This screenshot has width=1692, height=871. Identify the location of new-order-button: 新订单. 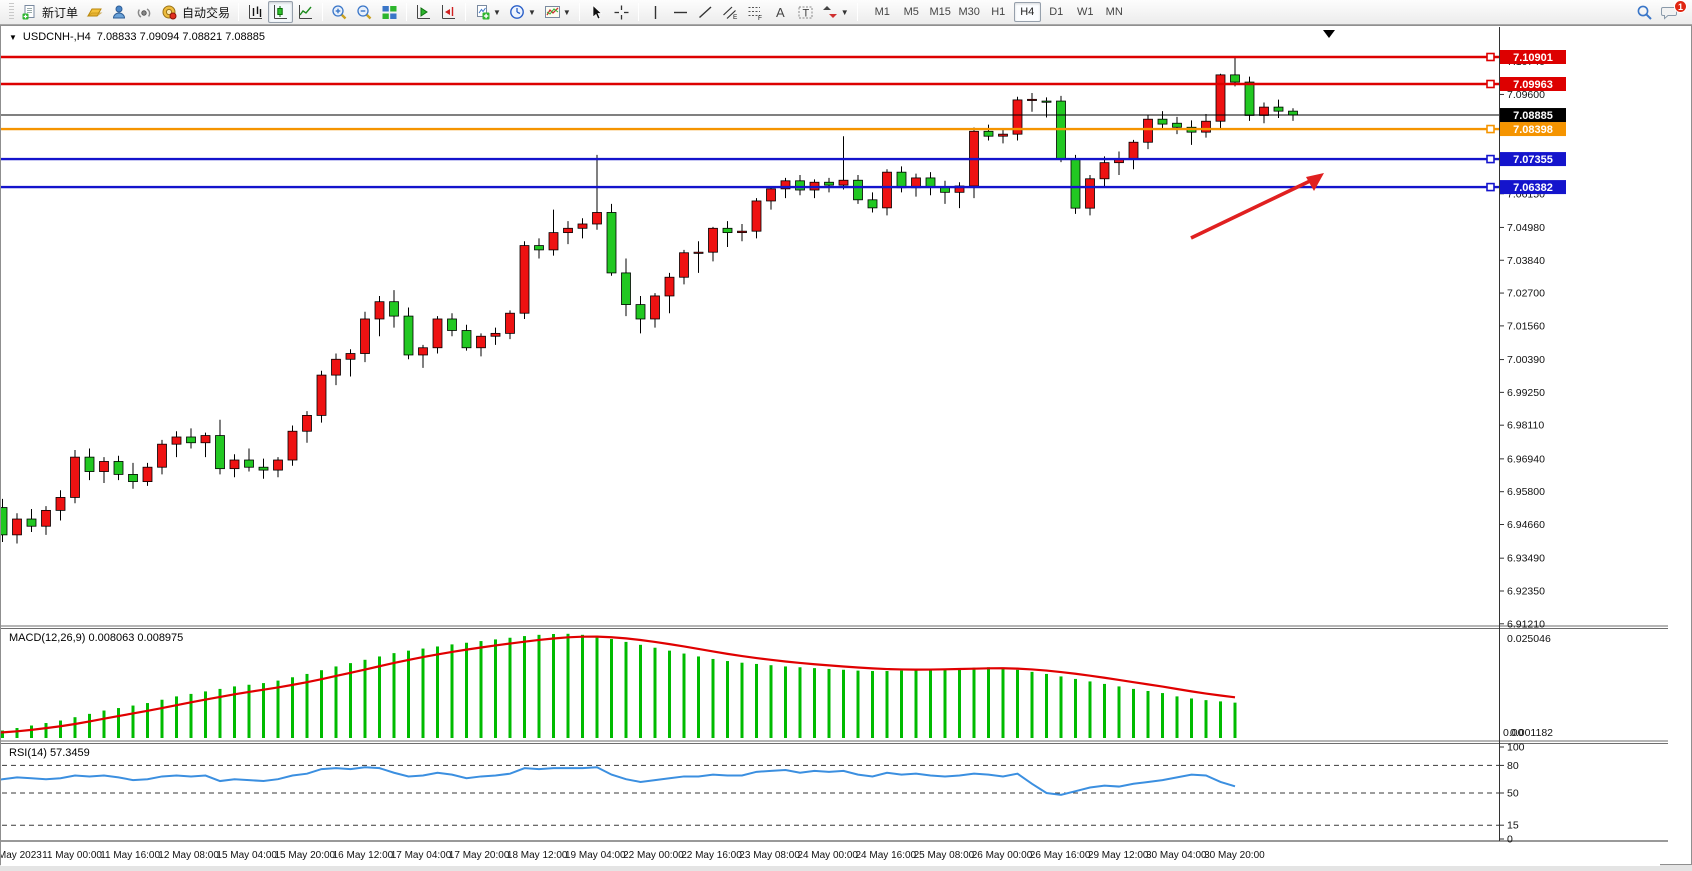
(49, 12).